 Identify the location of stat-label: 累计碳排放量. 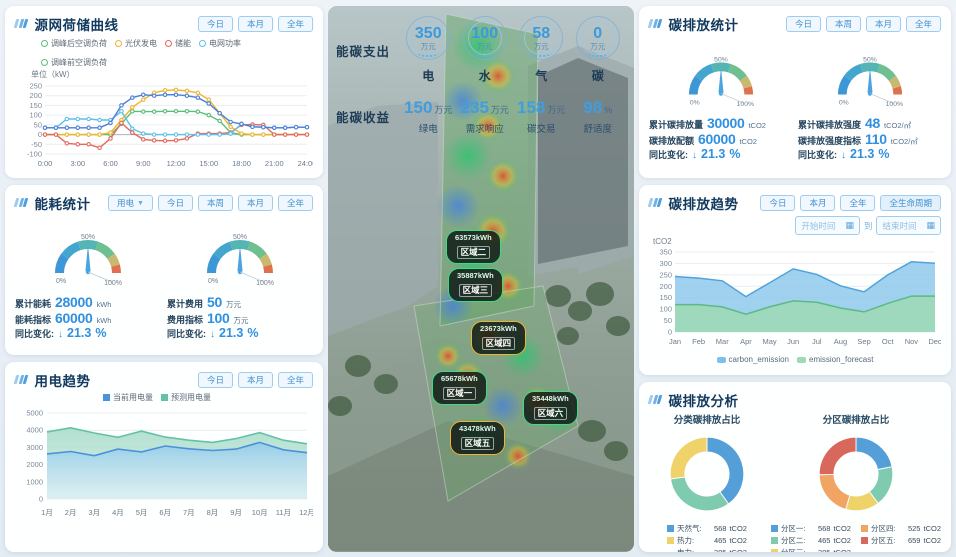
(676, 125).